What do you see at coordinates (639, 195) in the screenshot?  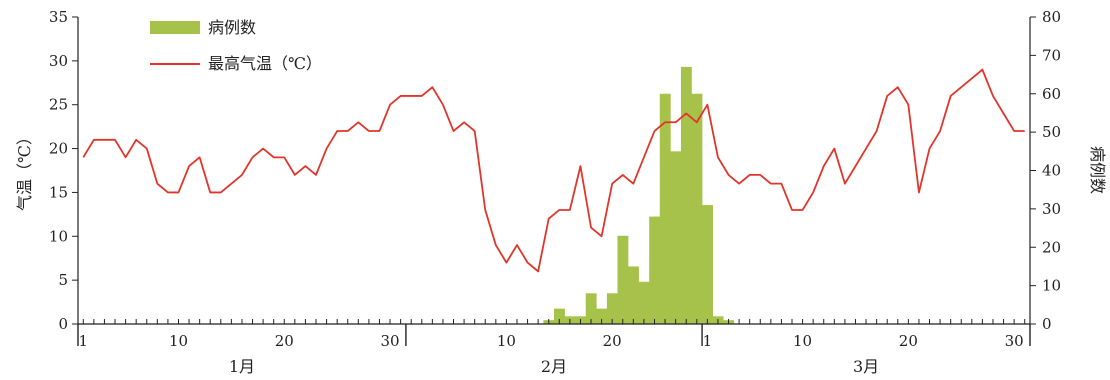 I see `case-count-bars` at bounding box center [639, 195].